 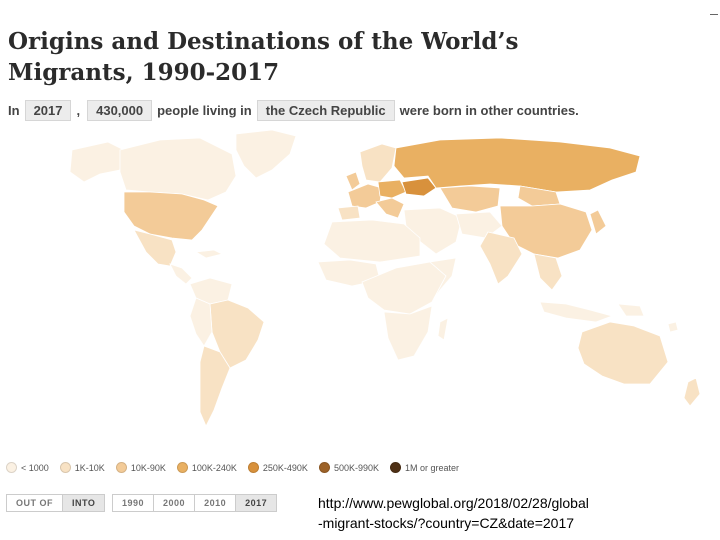 What do you see at coordinates (266, 154) in the screenshot?
I see `country-greenland` at bounding box center [266, 154].